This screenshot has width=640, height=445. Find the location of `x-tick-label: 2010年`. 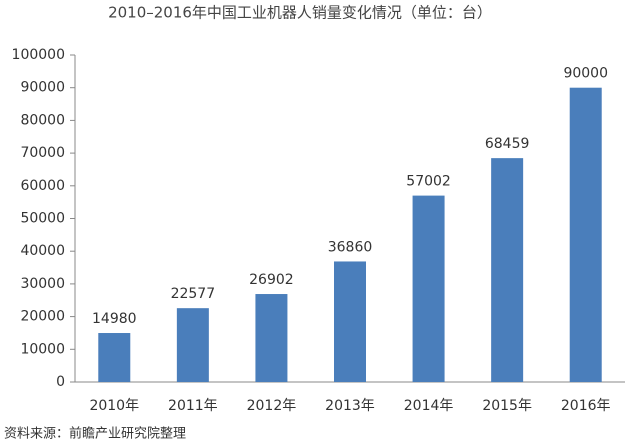

x-tick-label: 2010年 is located at coordinates (114, 406).